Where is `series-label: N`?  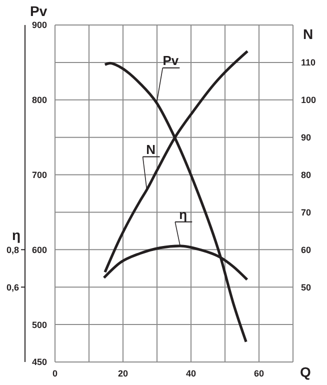 series-label: N is located at coordinates (151, 149).